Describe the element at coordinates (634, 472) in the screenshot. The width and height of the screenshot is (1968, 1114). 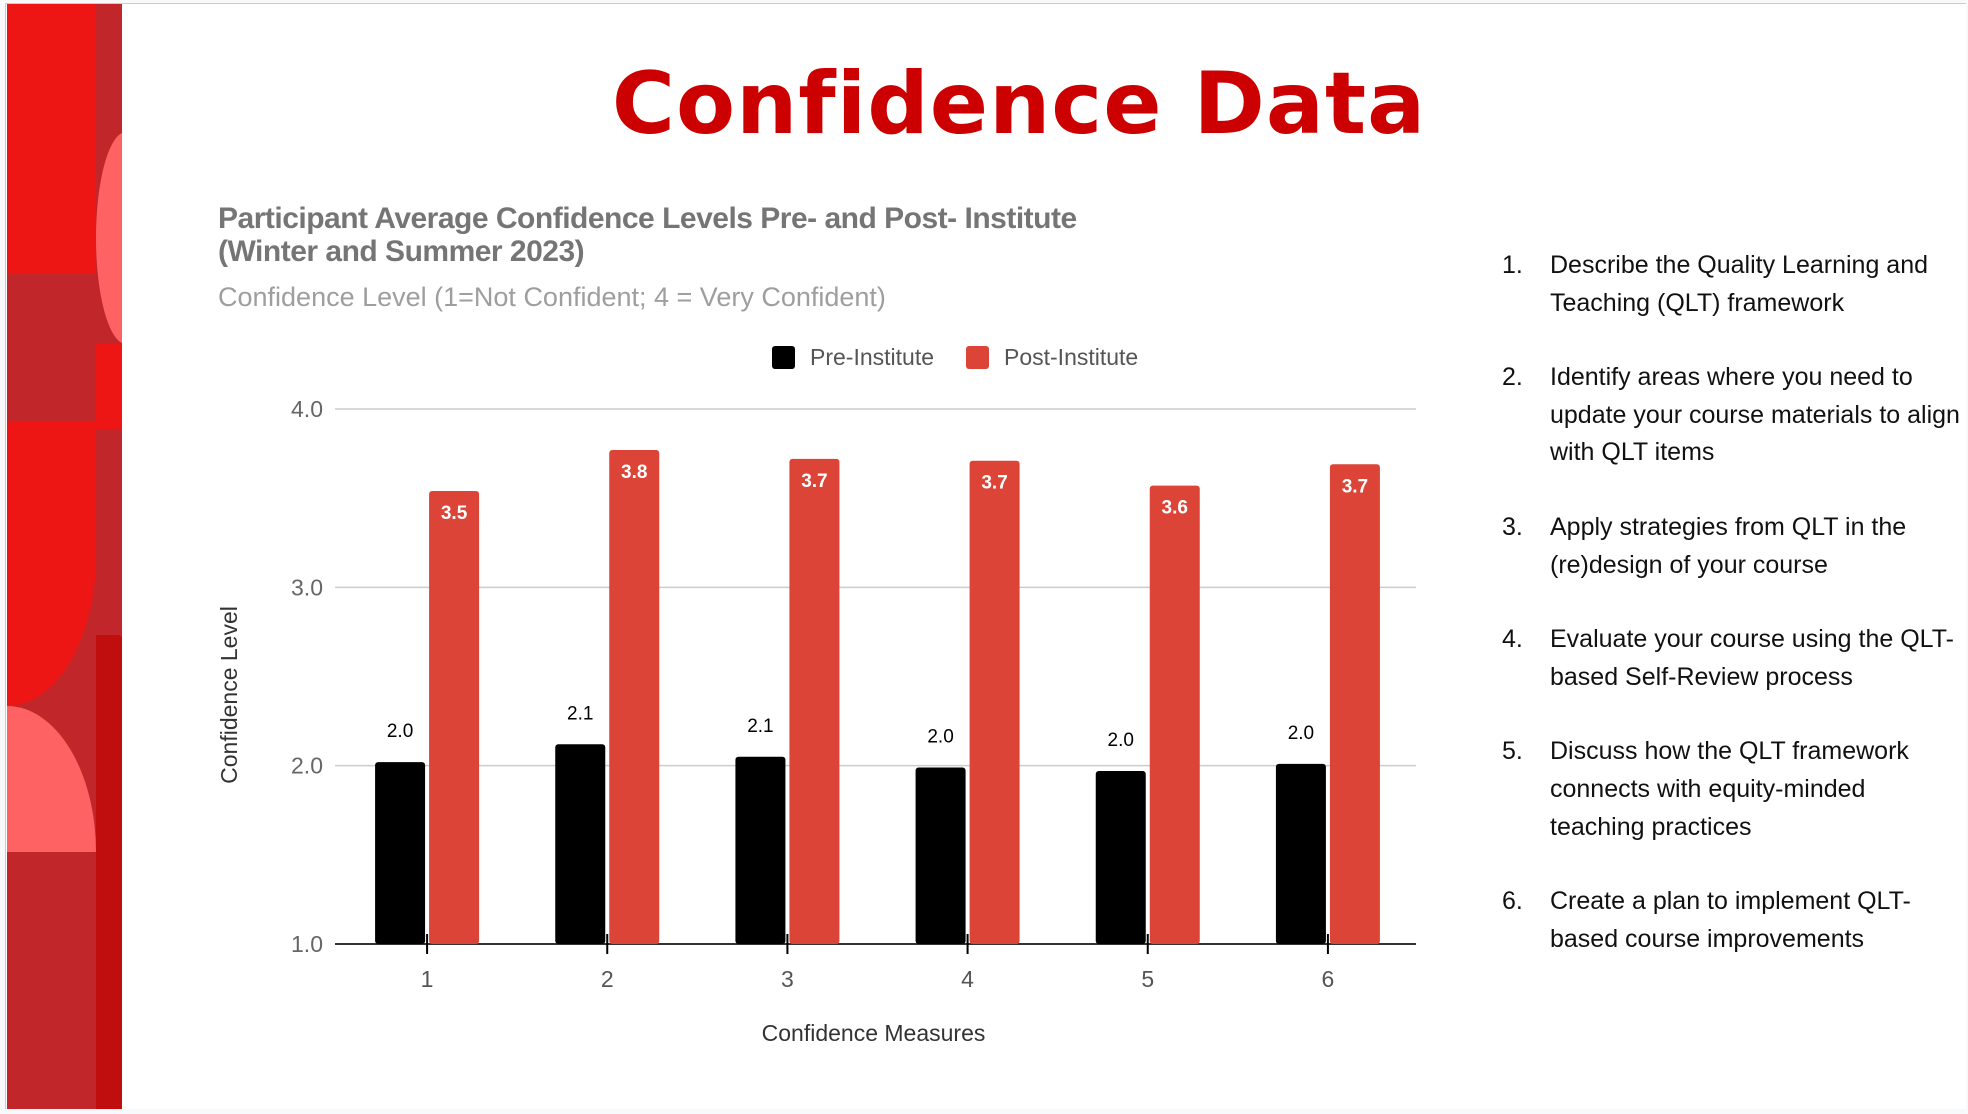
I see `data-label: 3.8` at that location.